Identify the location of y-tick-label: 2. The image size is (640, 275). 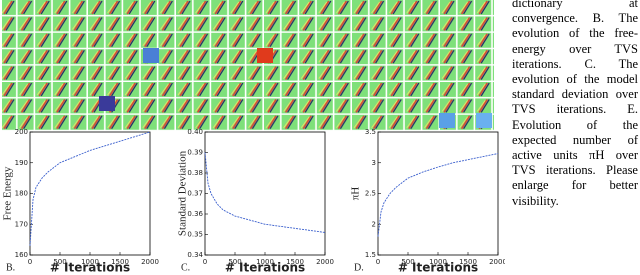
(374, 224).